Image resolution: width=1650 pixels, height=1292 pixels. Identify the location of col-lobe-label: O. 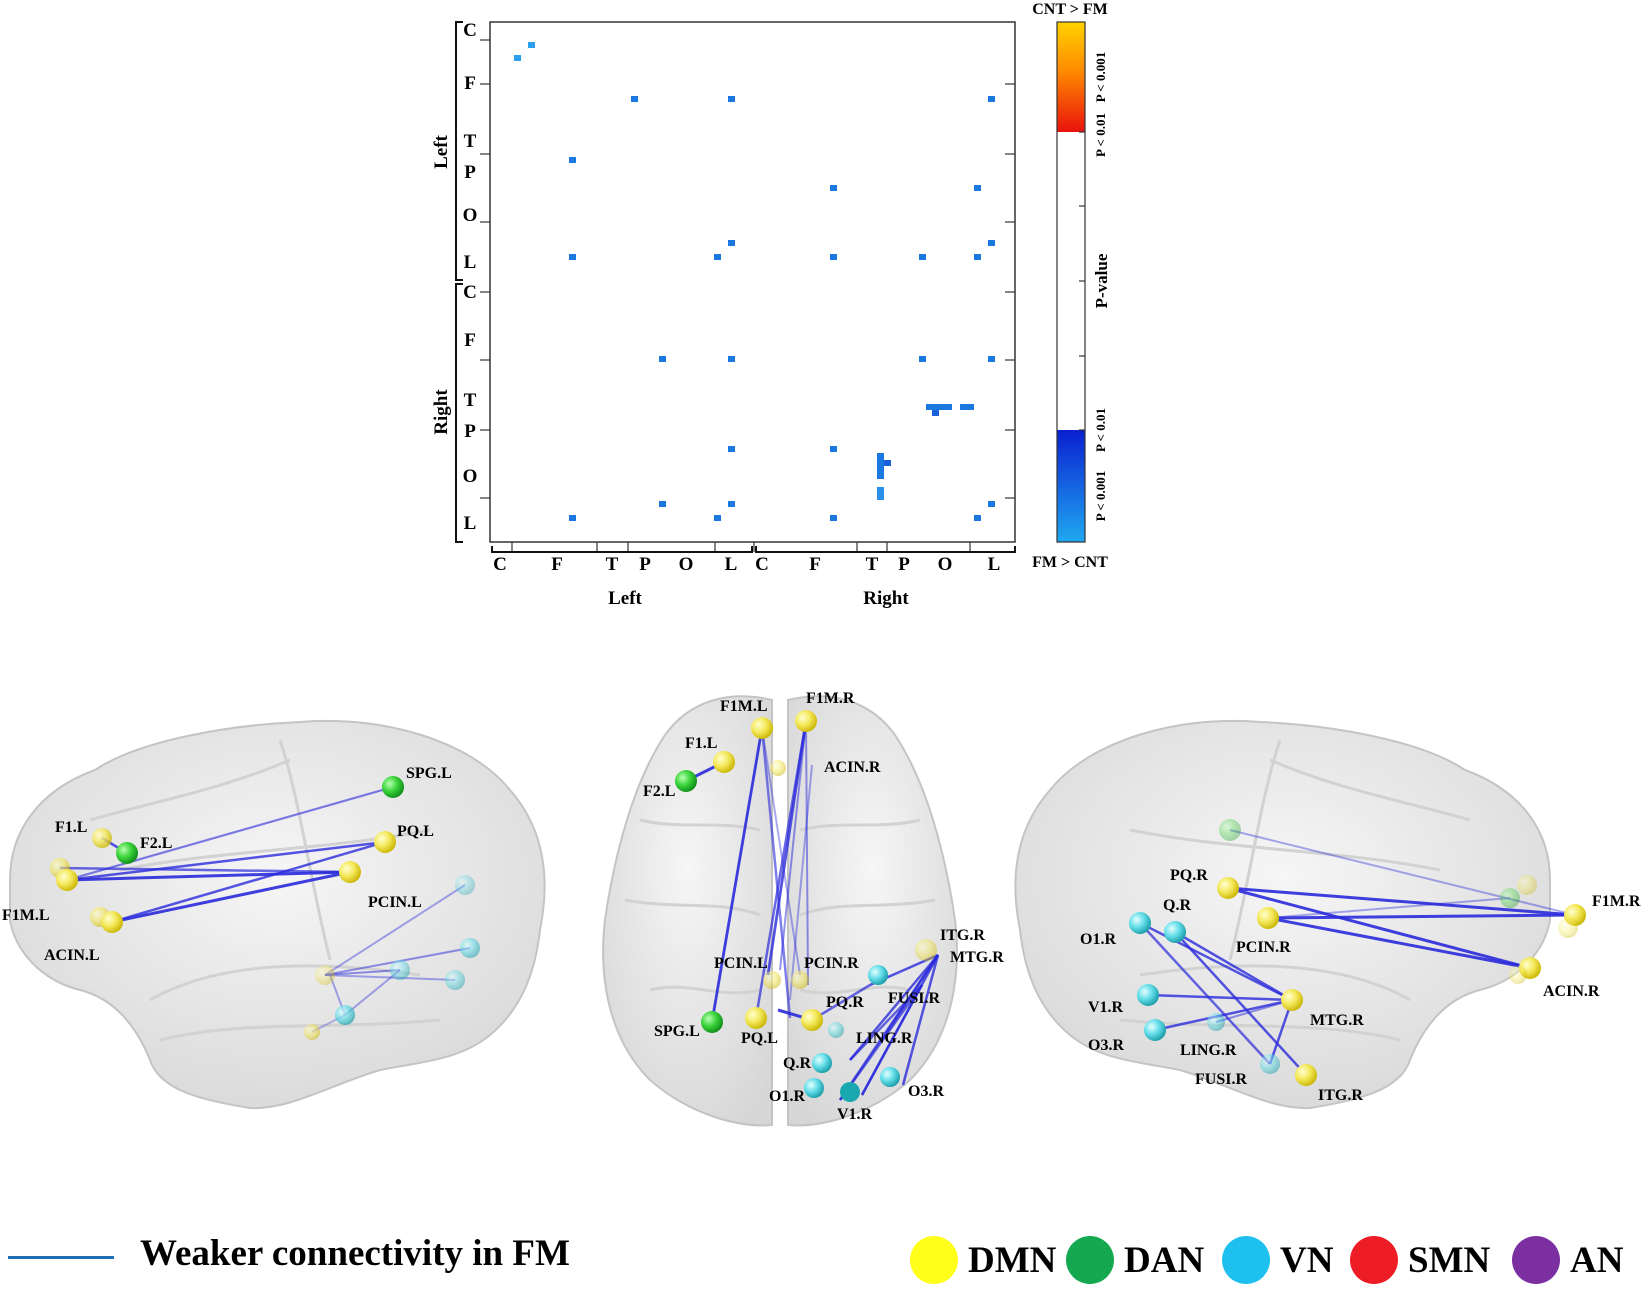
(686, 564).